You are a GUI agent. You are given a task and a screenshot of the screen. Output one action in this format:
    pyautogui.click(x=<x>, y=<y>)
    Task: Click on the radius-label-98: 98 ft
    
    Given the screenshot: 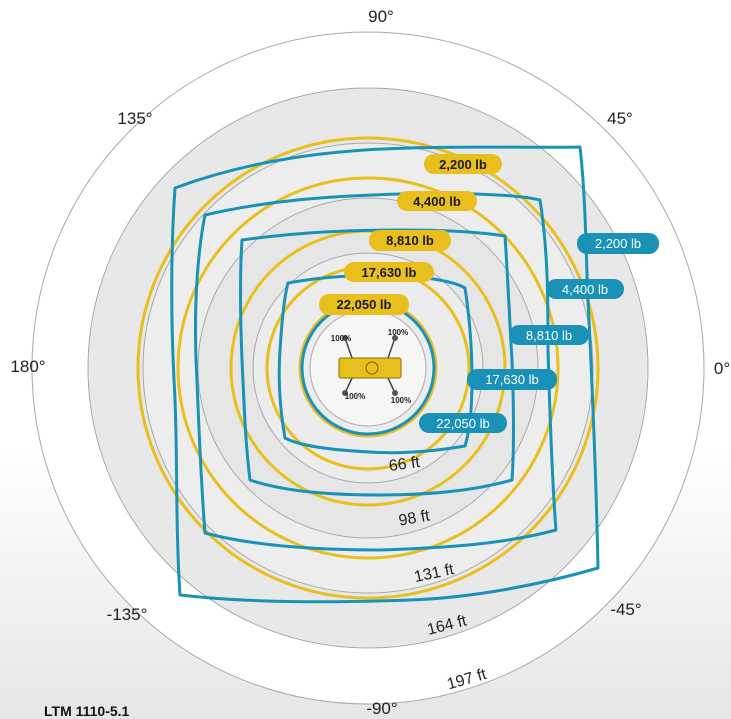 What is the action you would take?
    pyautogui.click(x=414, y=518)
    